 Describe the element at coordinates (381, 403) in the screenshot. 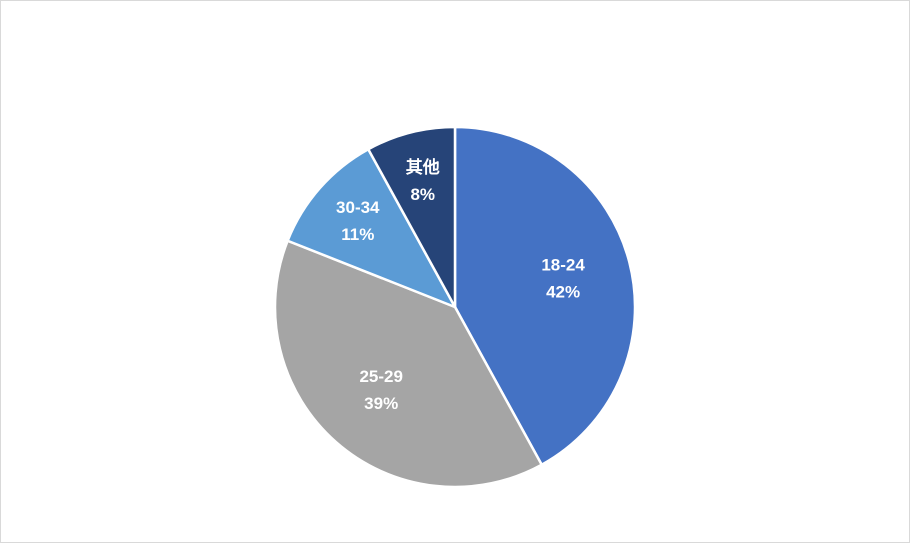

I see `slice-value-label: 39%` at that location.